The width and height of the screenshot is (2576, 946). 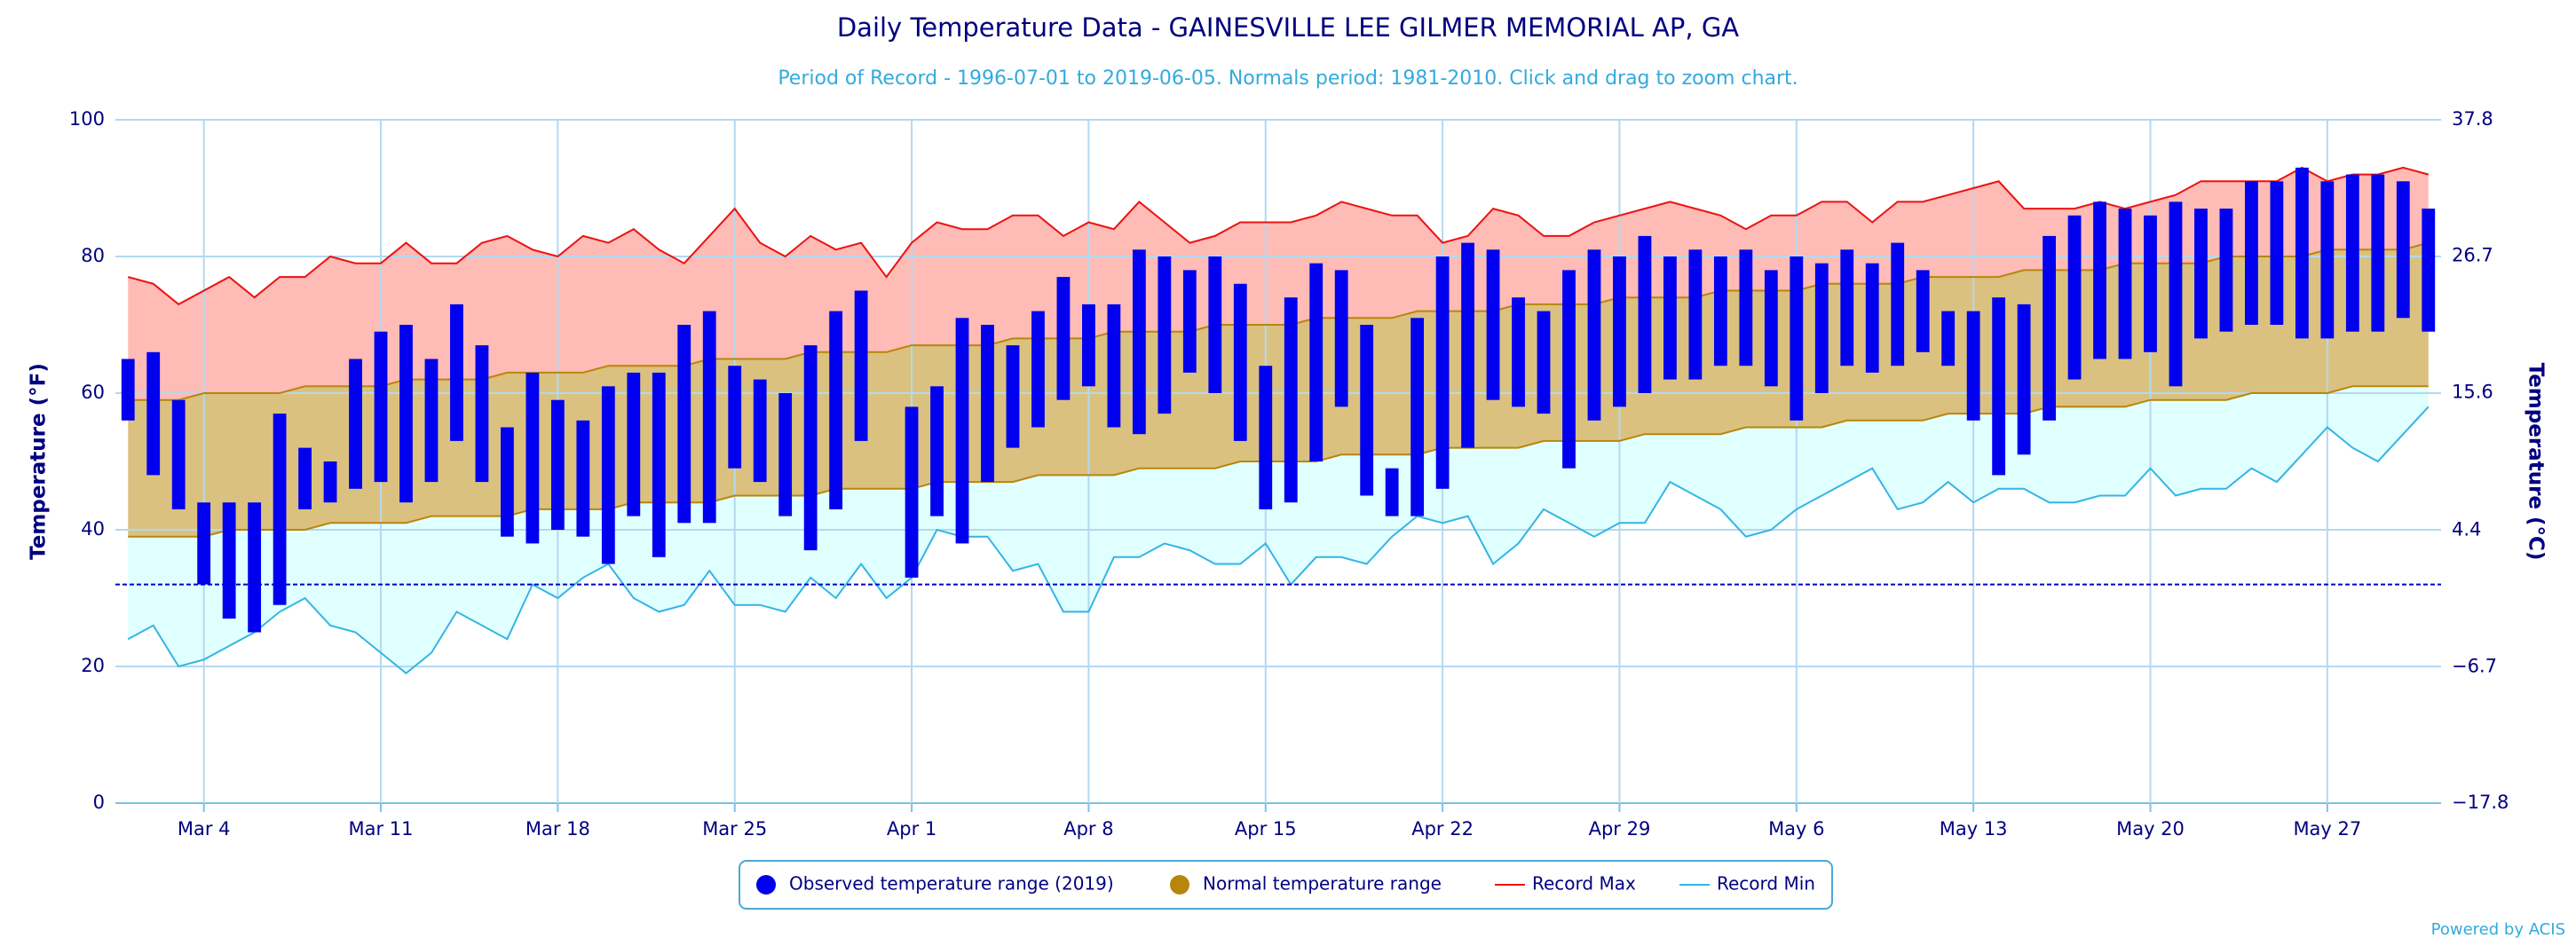 What do you see at coordinates (1278, 236) in the screenshot?
I see `record-line` at bounding box center [1278, 236].